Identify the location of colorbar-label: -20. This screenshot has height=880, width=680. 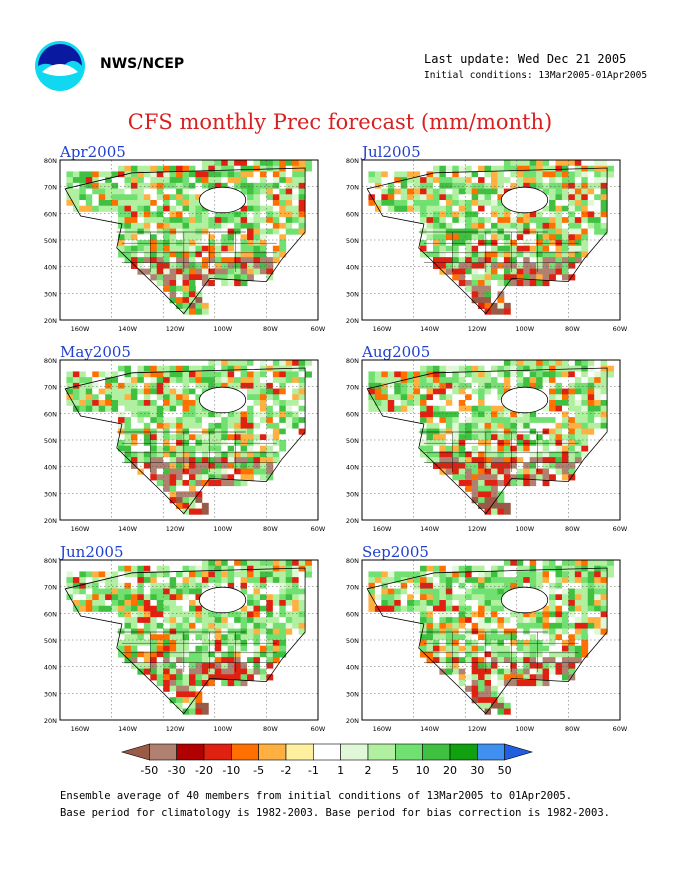
(204, 770).